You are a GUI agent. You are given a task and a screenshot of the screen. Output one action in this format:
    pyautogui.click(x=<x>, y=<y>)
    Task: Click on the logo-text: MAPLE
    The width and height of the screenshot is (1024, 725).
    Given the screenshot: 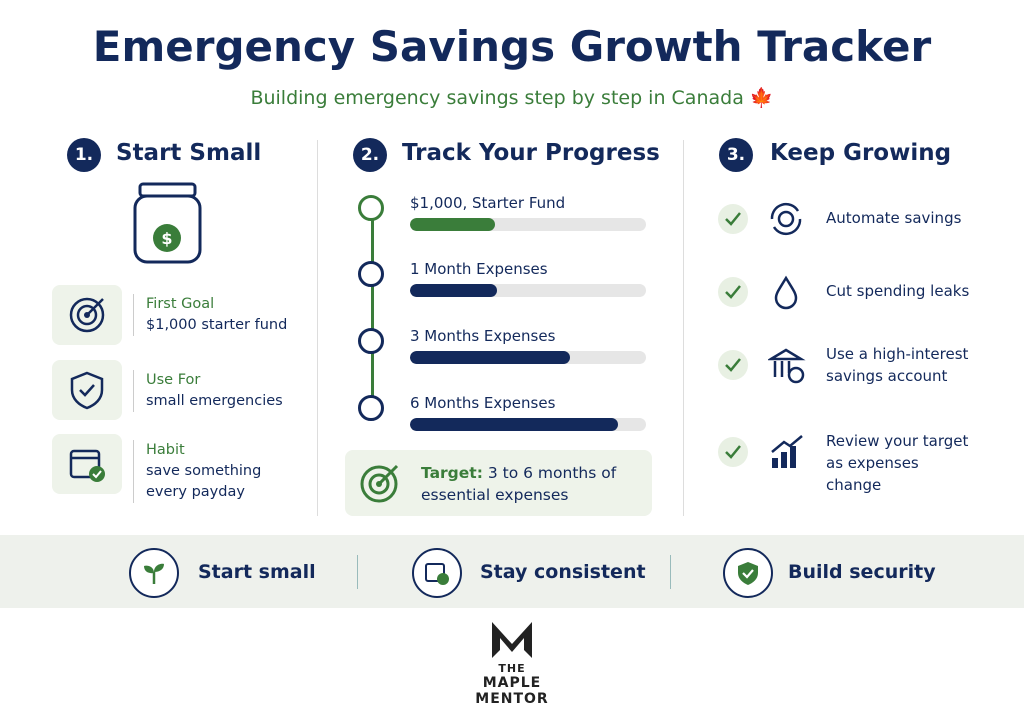 What is the action you would take?
    pyautogui.click(x=512, y=683)
    